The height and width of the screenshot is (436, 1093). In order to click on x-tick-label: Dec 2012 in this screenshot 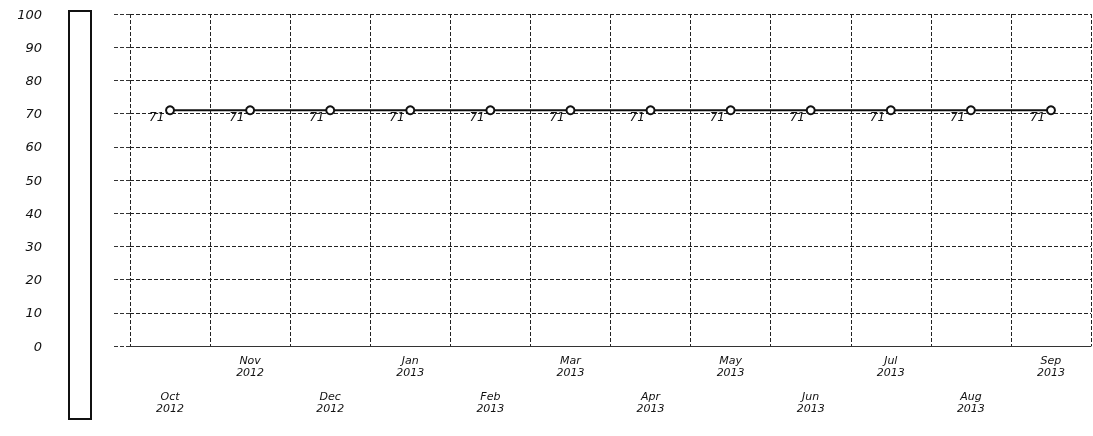, I will do `click(330, 402)`.